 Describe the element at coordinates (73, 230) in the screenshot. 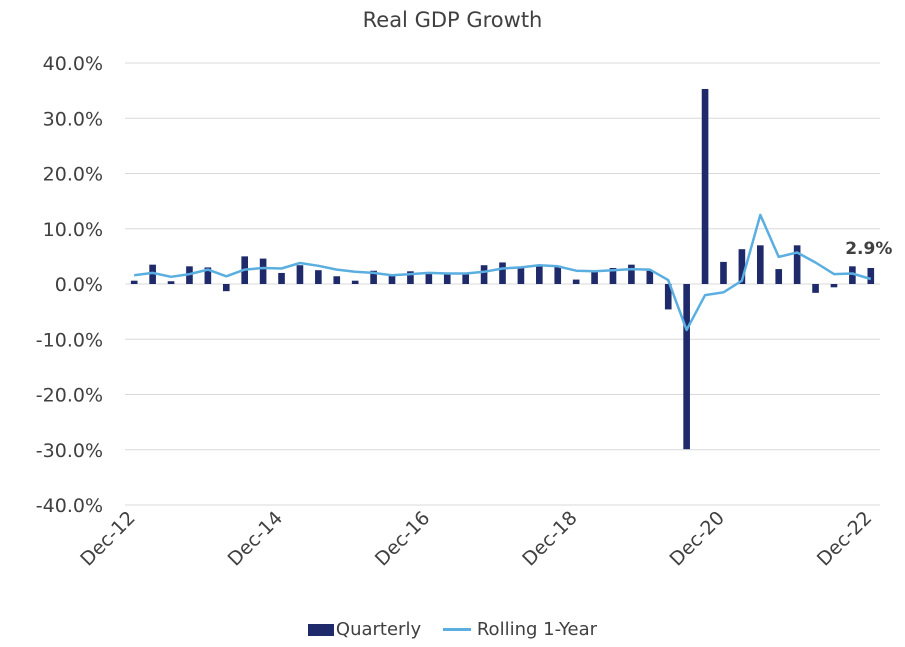

I see `y-tick-label: 10.0%` at that location.